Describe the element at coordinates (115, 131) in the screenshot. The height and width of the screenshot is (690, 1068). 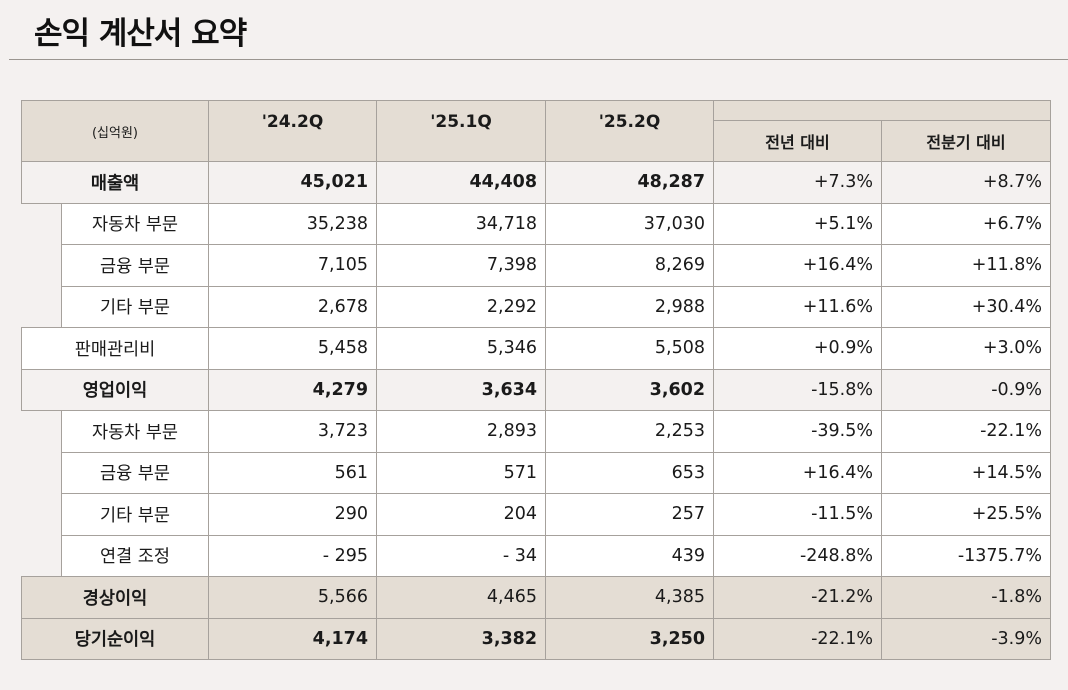
I see `unit-label: (십억원)` at that location.